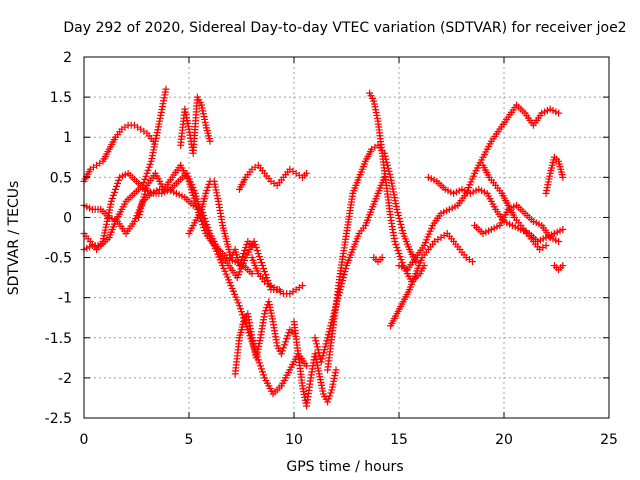 Image resolution: width=640 pixels, height=480 pixels. Describe the element at coordinates (67, 58) in the screenshot. I see `y-tick-label: 2` at that location.